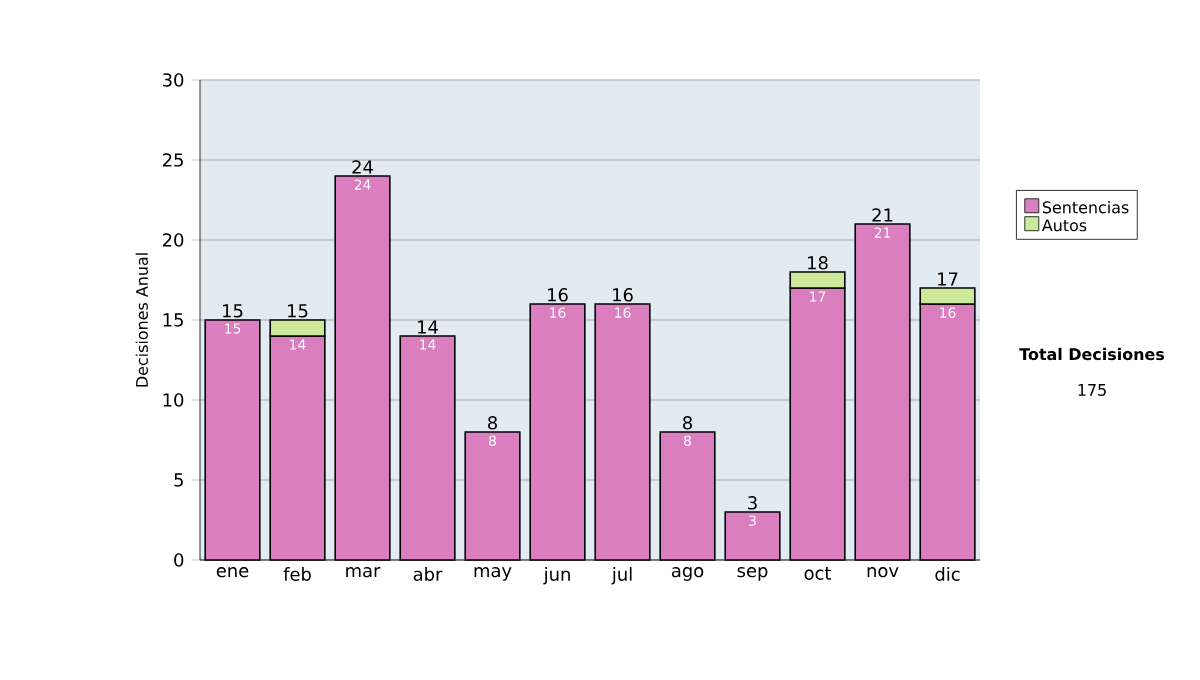  Describe the element at coordinates (362, 167) in the screenshot. I see `total-label: 24` at that location.